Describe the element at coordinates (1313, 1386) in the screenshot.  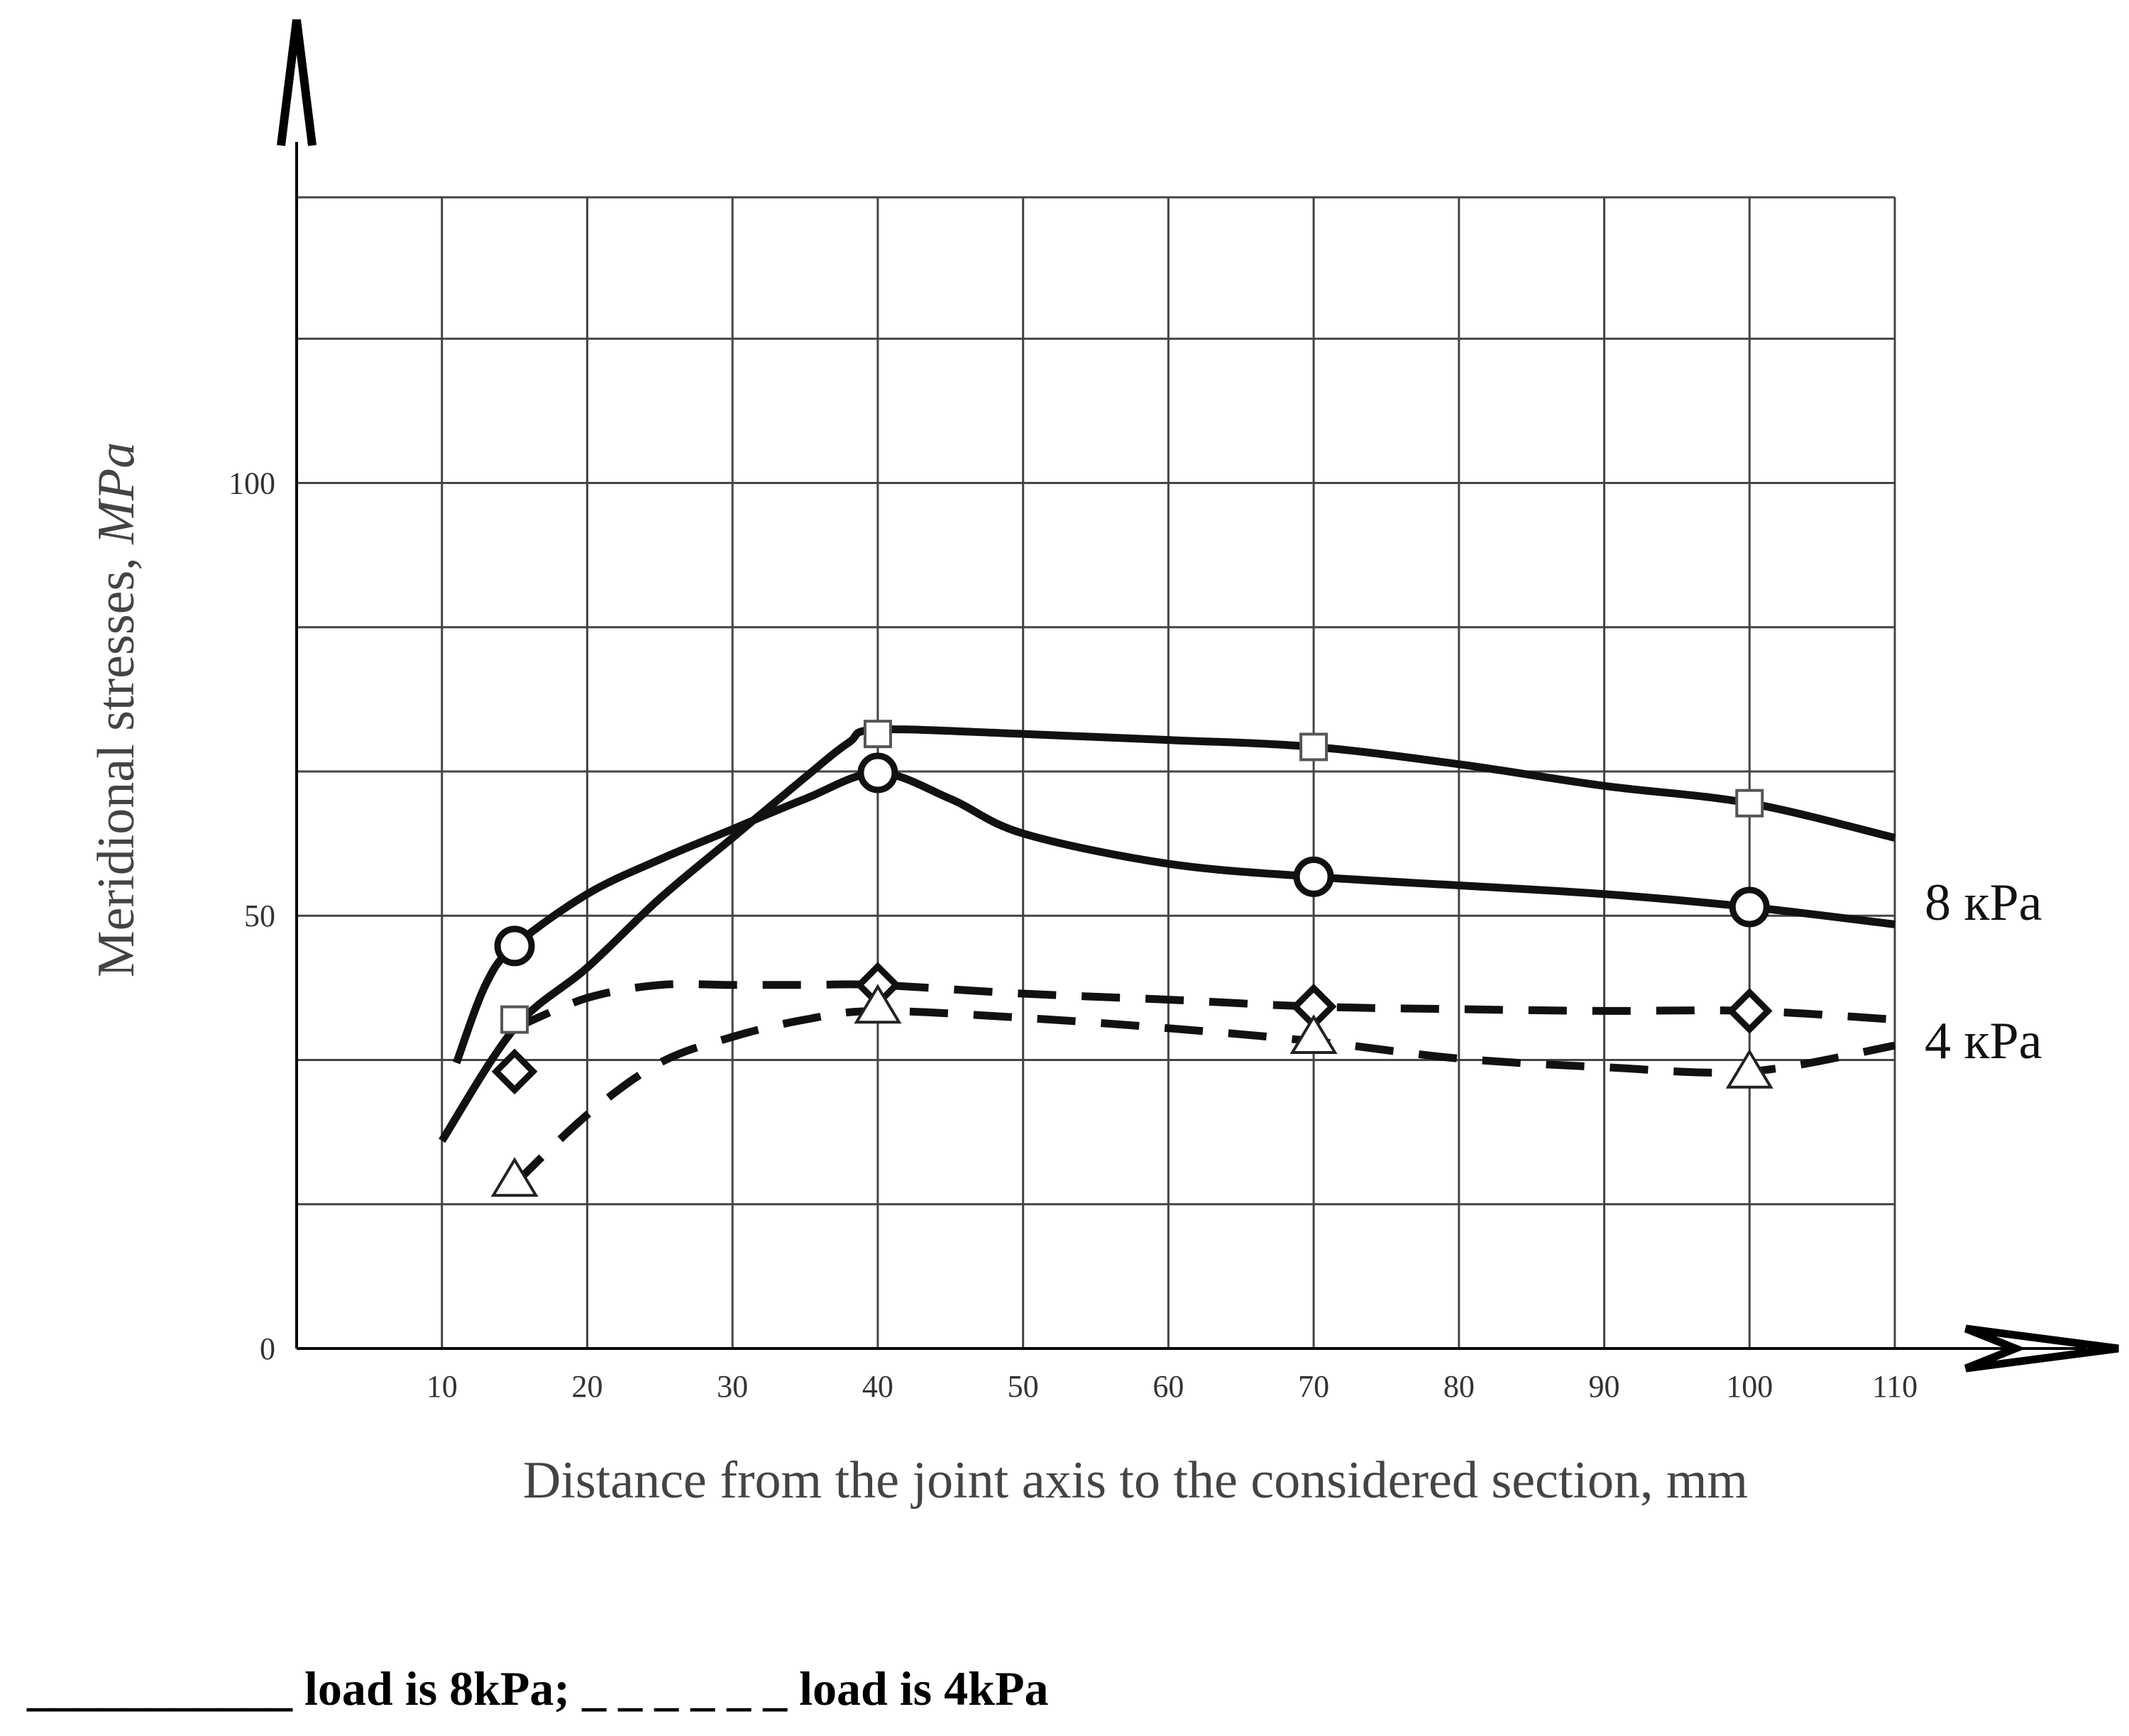
I see `x-tick-label: 70` at that location.